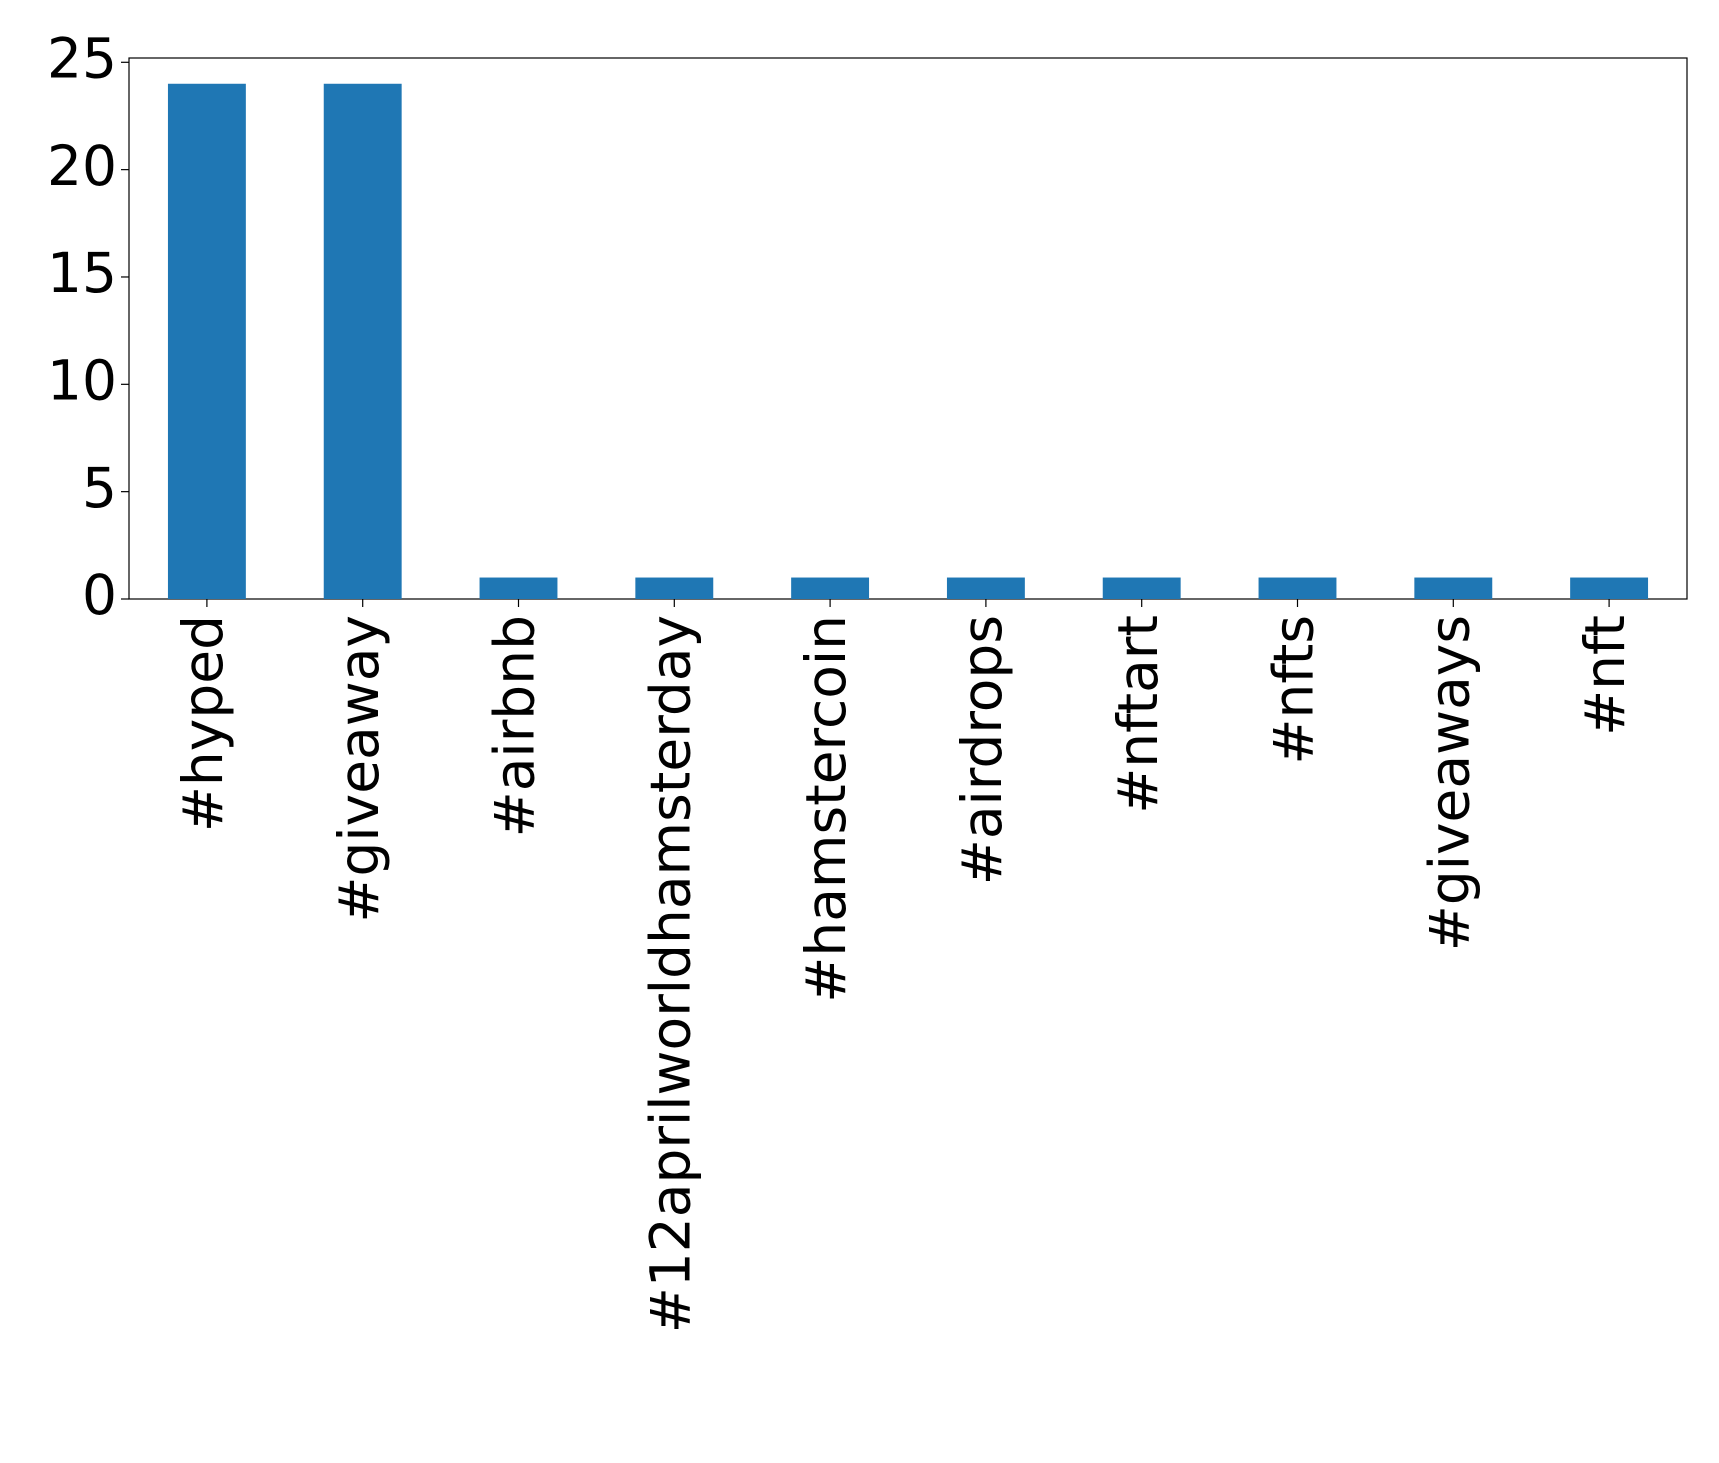 The width and height of the screenshot is (1719, 1463). What do you see at coordinates (982, 750) in the screenshot?
I see `x-tick-label: #airdrops` at bounding box center [982, 750].